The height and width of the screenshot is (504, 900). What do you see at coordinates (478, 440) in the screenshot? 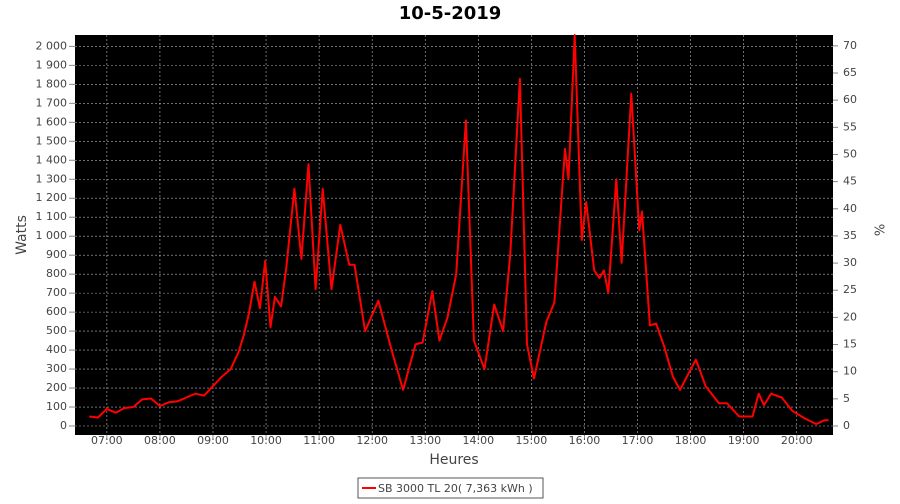
I see `x-tick-label: 14:00` at bounding box center [478, 440].